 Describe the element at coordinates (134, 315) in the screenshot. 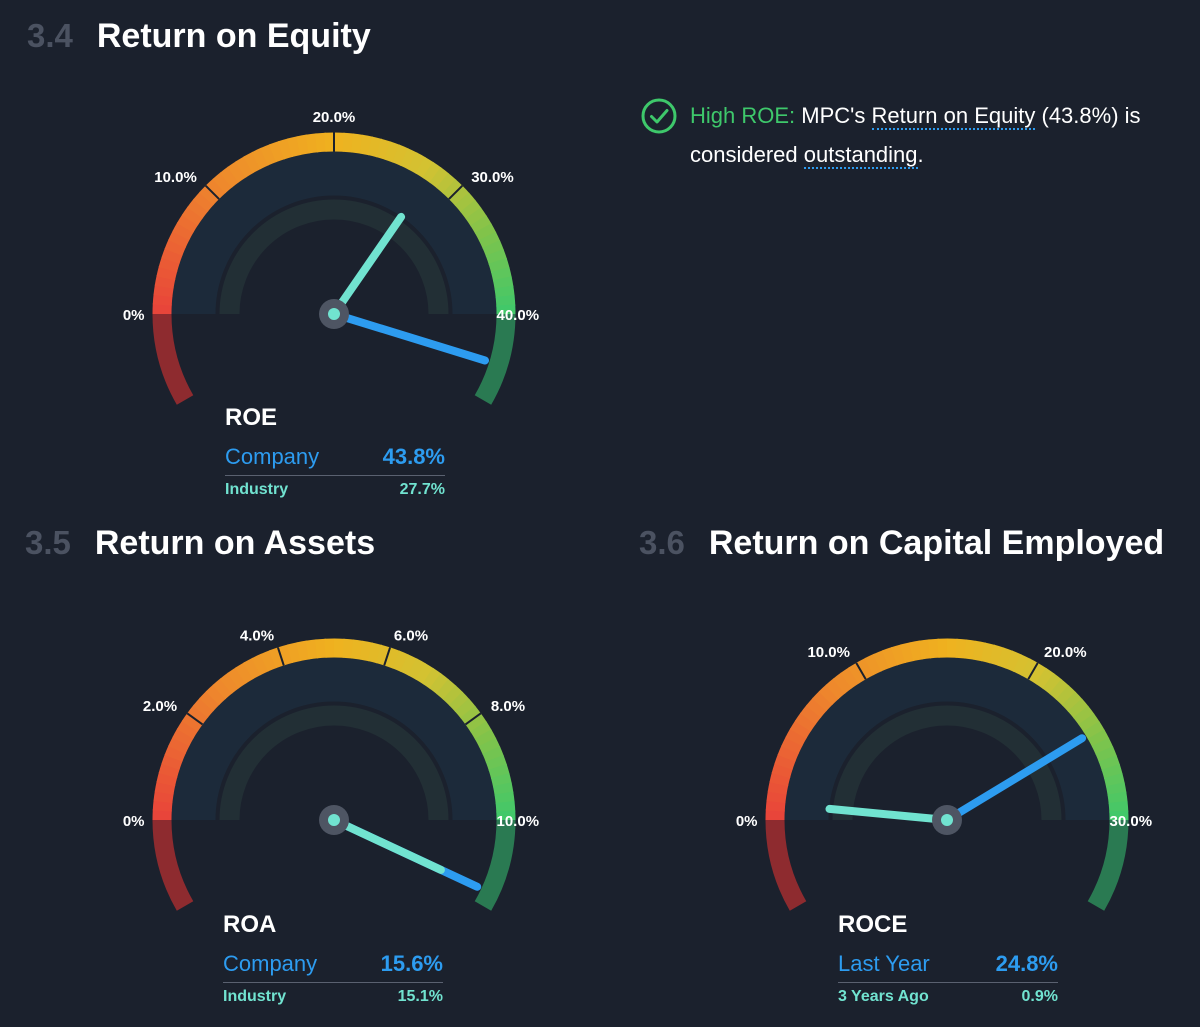

I see `gauge-tick-label: 0%` at that location.